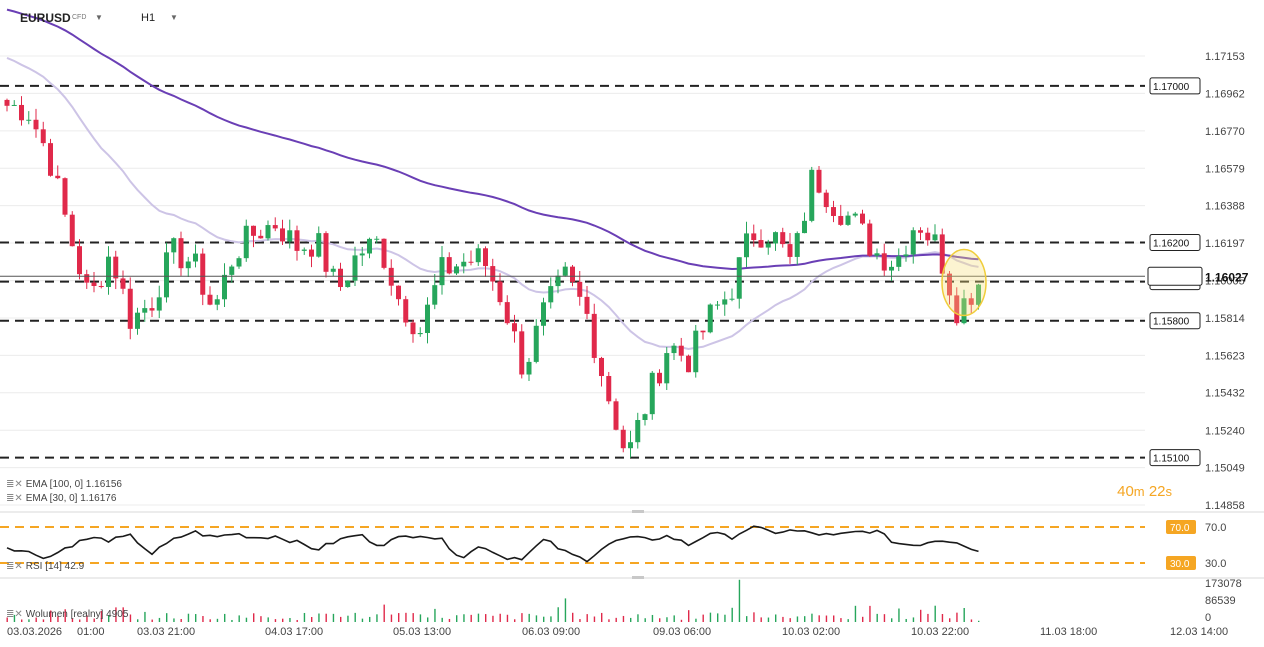  I want to click on symbol-label: EURUSD, so click(45, 18).